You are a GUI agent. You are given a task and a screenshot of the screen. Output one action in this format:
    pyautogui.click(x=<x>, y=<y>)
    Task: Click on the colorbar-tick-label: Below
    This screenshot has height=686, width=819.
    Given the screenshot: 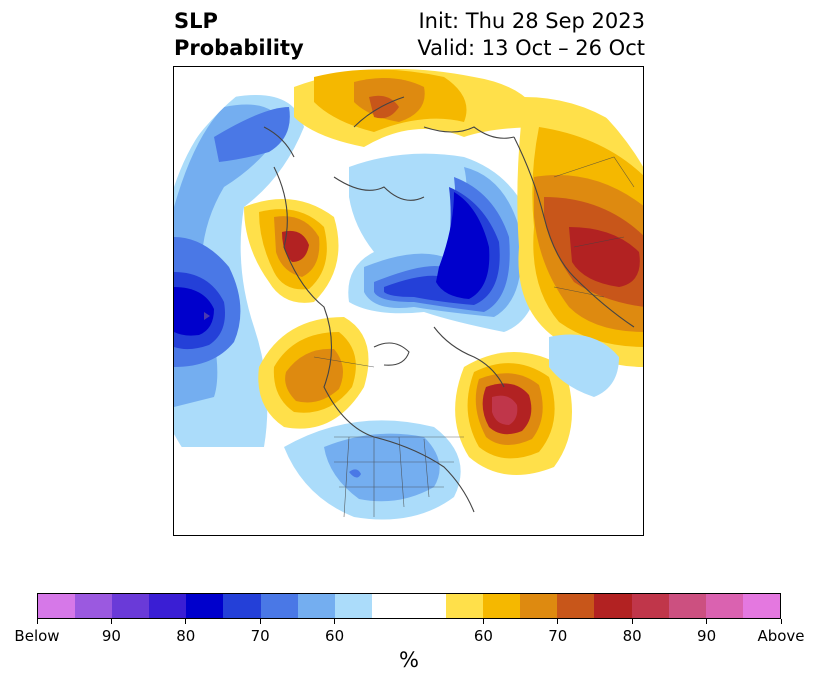 What is the action you would take?
    pyautogui.click(x=37, y=636)
    